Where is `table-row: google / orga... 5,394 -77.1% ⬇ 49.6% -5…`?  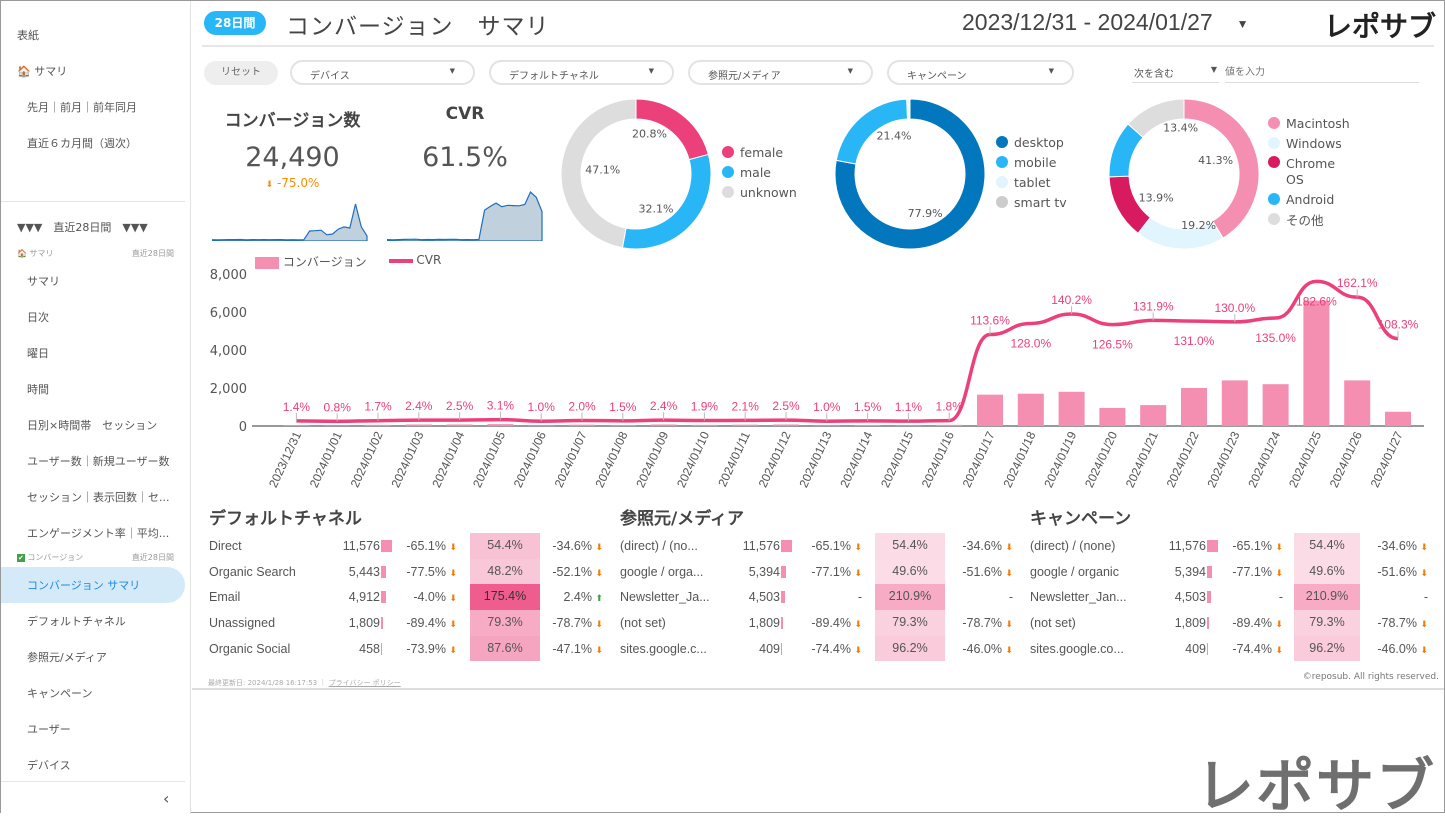 table-row: google / orga... 5,394 -77.1% ⬇ 49.6% -5… is located at coordinates (820, 571).